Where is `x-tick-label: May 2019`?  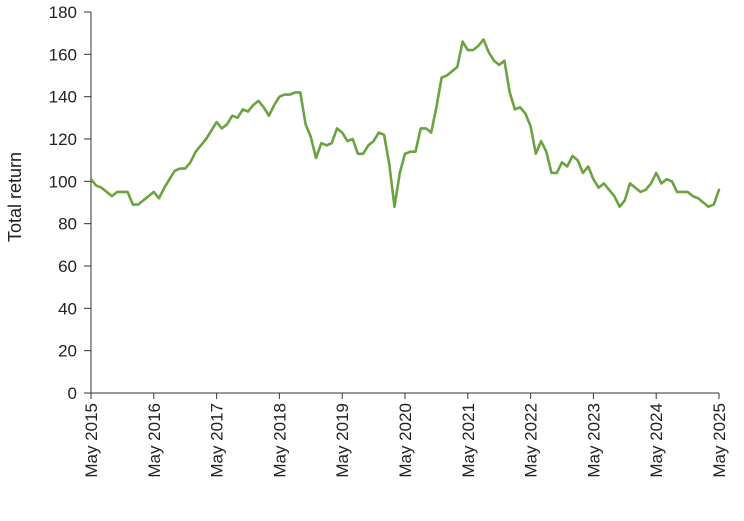
x-tick-label: May 2019 is located at coordinates (342, 440).